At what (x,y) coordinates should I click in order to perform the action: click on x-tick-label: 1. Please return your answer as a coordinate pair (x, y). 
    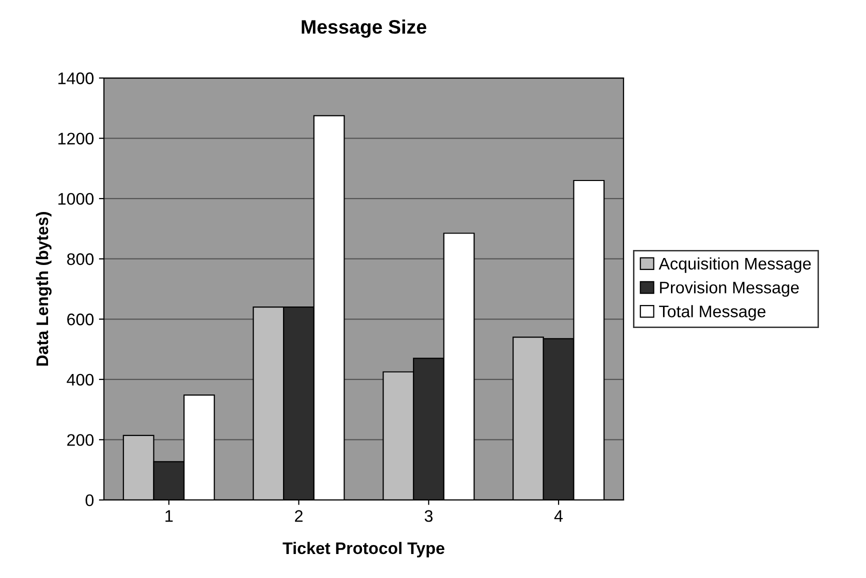
    Looking at the image, I should click on (169, 516).